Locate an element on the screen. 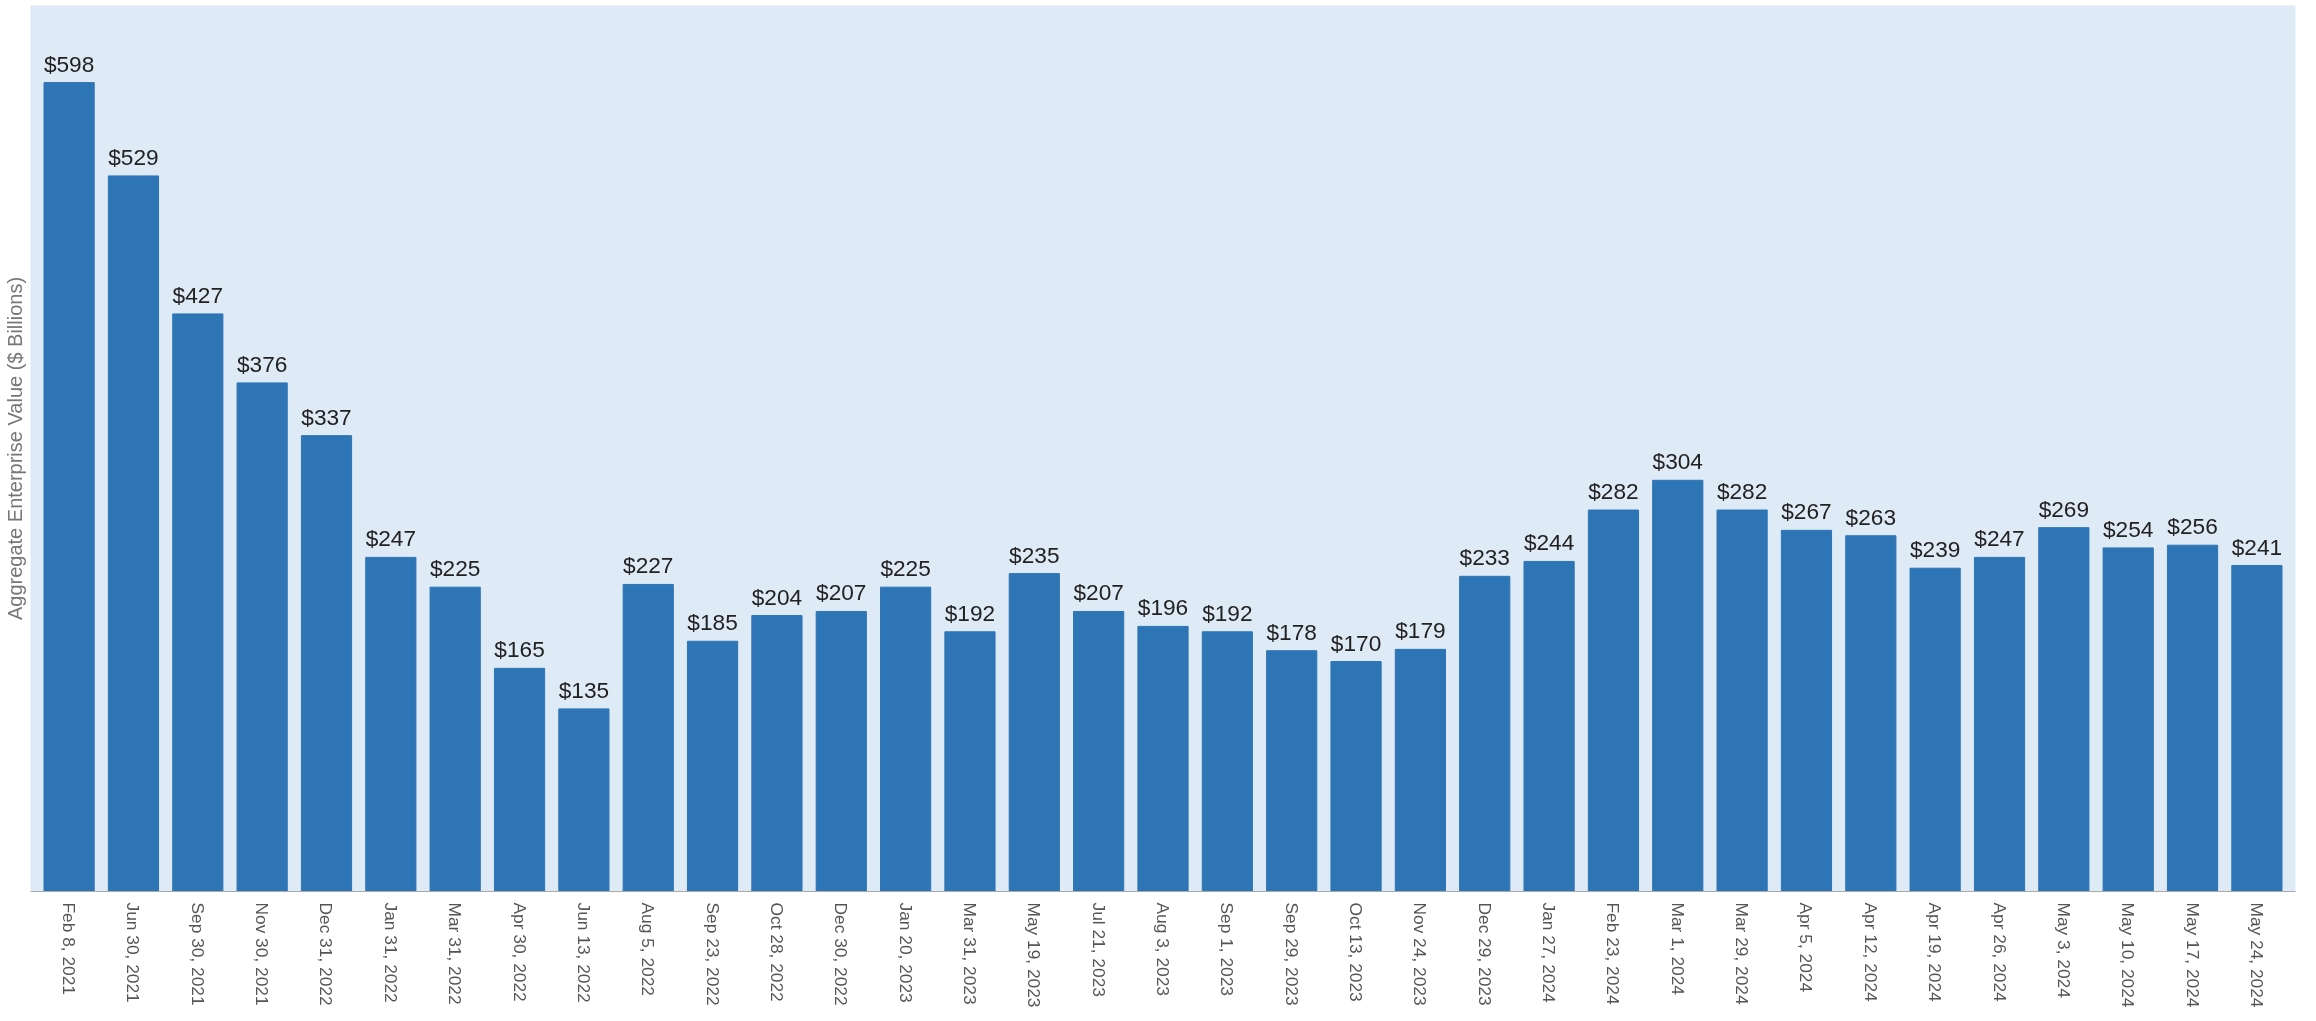 The image size is (2316, 1021). data-label: $185 is located at coordinates (712, 622).